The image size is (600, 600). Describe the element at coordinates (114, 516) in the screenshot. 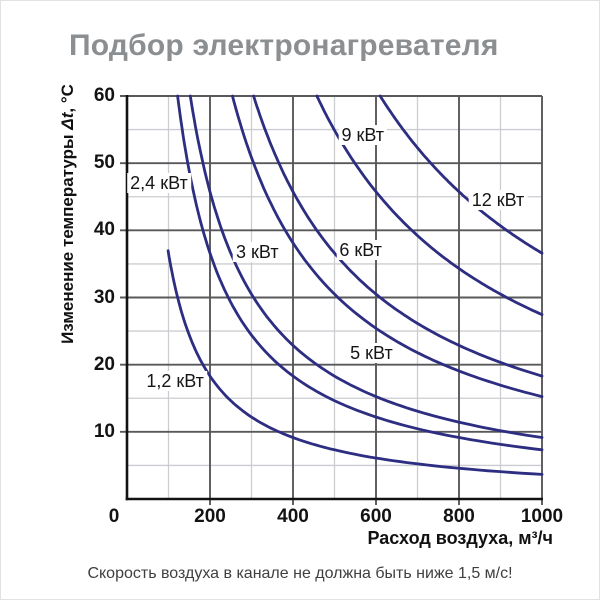

I see `x-tick-label: 0` at that location.